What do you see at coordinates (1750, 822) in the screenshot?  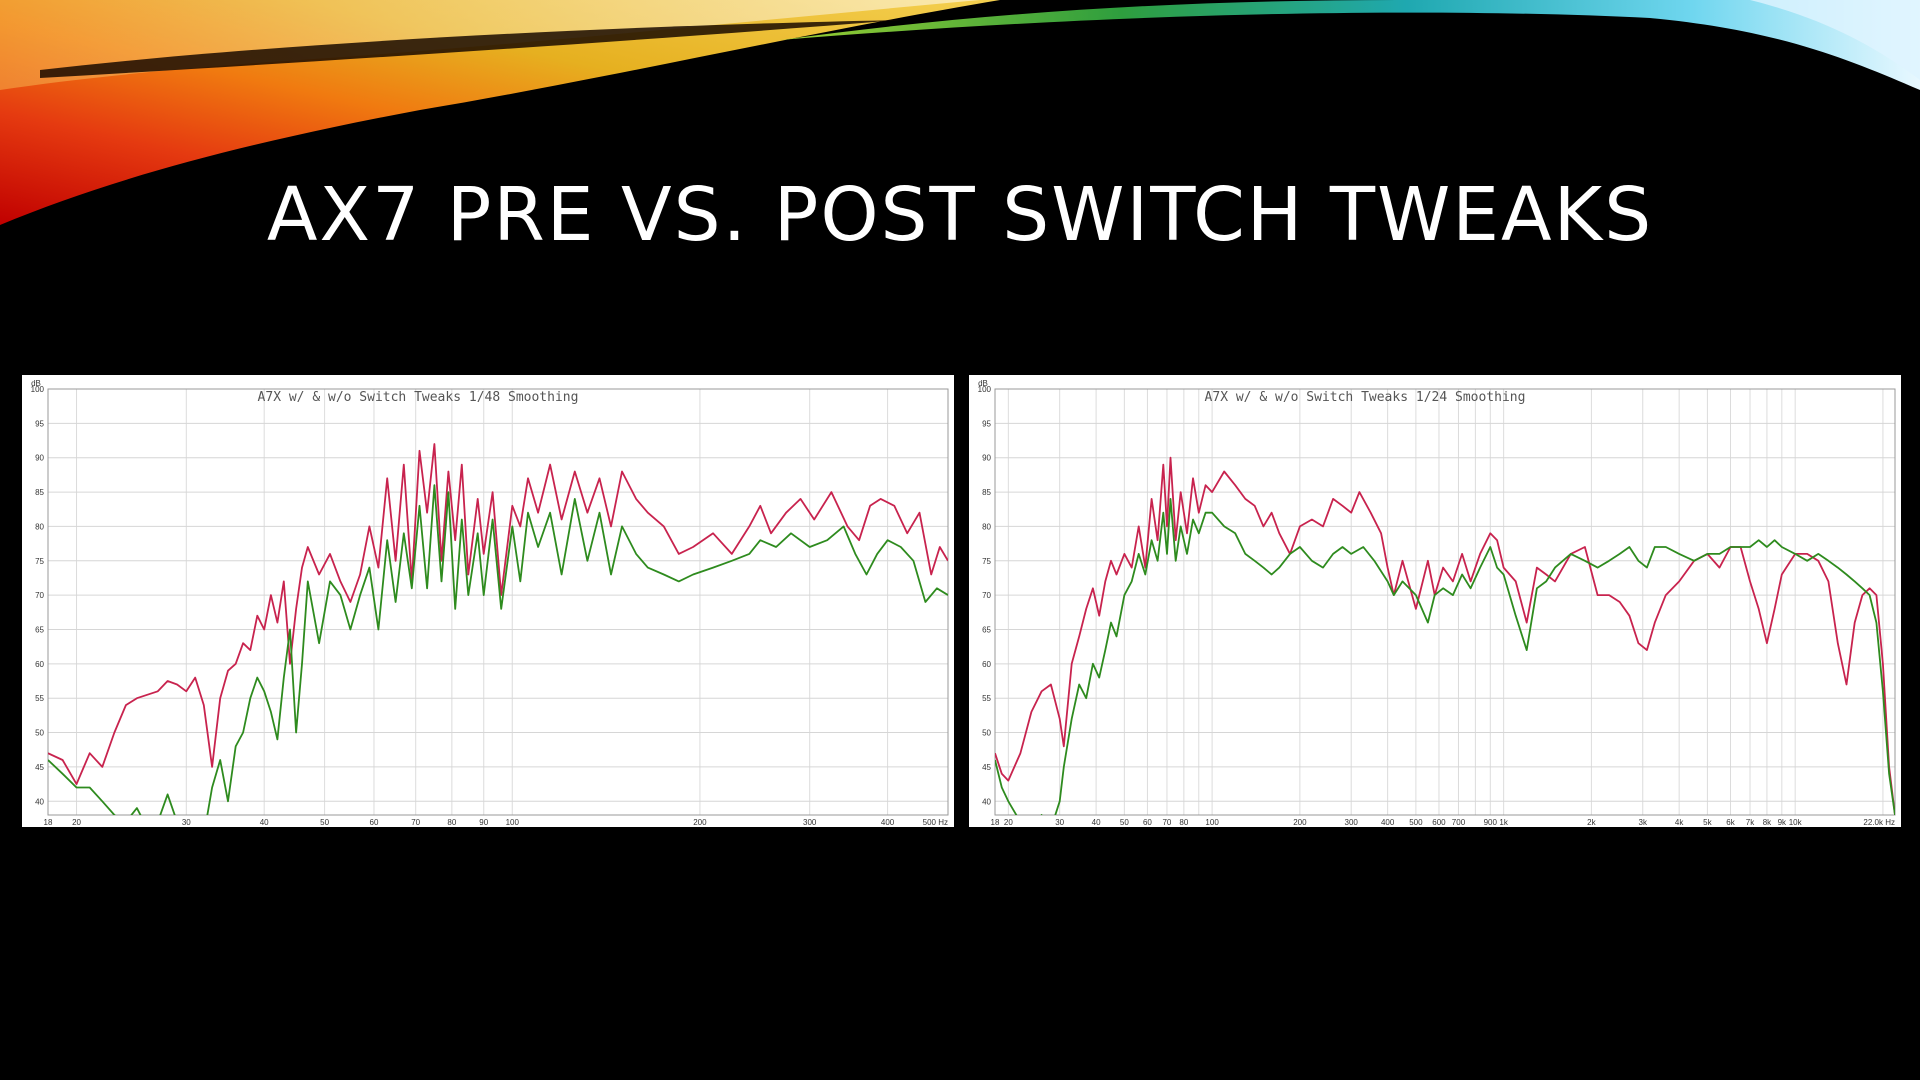 I see `x-tick-label: 7k` at bounding box center [1750, 822].